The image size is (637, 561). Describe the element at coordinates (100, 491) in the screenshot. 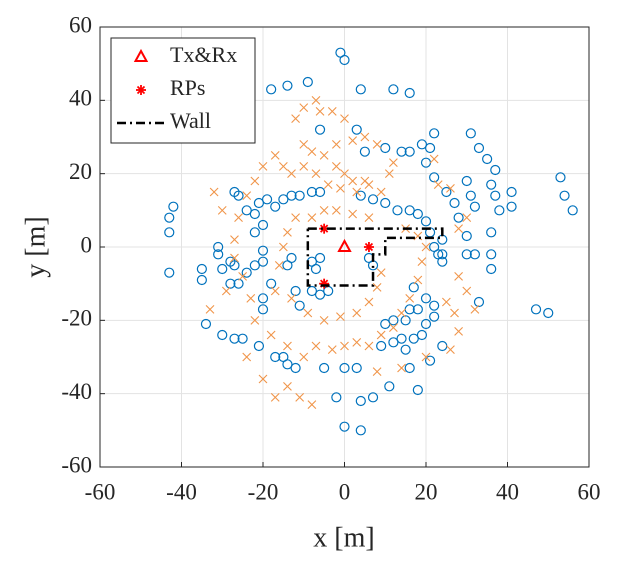

I see `x-tick-label: -60` at that location.